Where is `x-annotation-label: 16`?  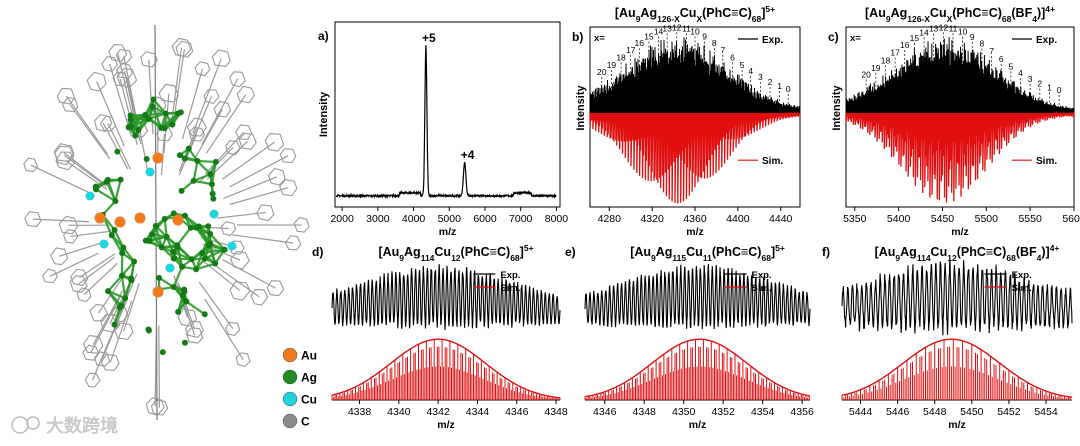
x-annotation-label: 16 is located at coordinates (905, 45).